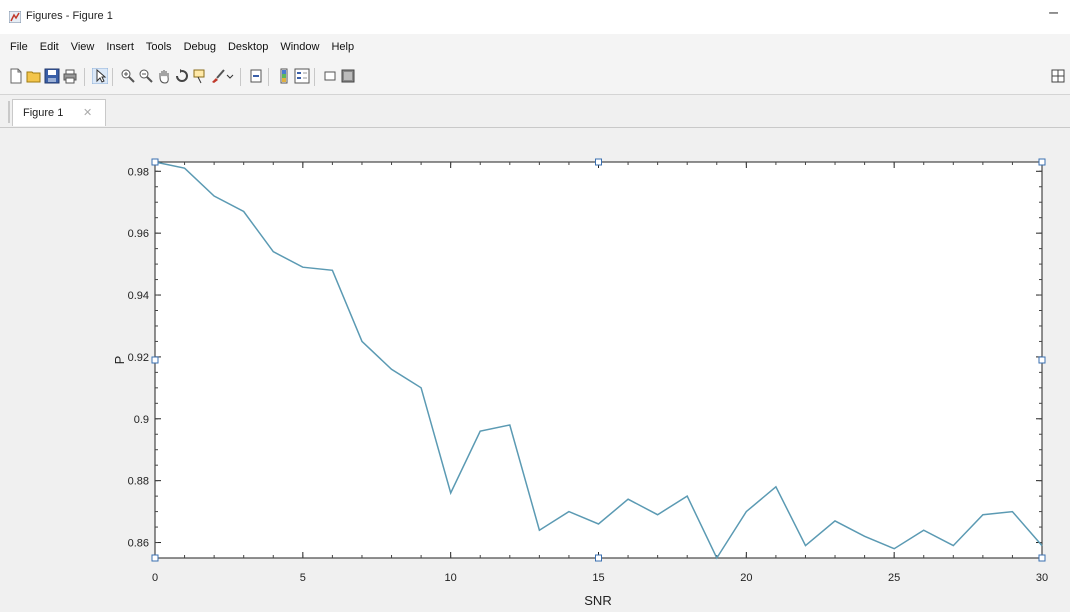 This screenshot has height=612, width=1070. What do you see at coordinates (9, 112) in the screenshot?
I see `tab-strip-edge` at bounding box center [9, 112].